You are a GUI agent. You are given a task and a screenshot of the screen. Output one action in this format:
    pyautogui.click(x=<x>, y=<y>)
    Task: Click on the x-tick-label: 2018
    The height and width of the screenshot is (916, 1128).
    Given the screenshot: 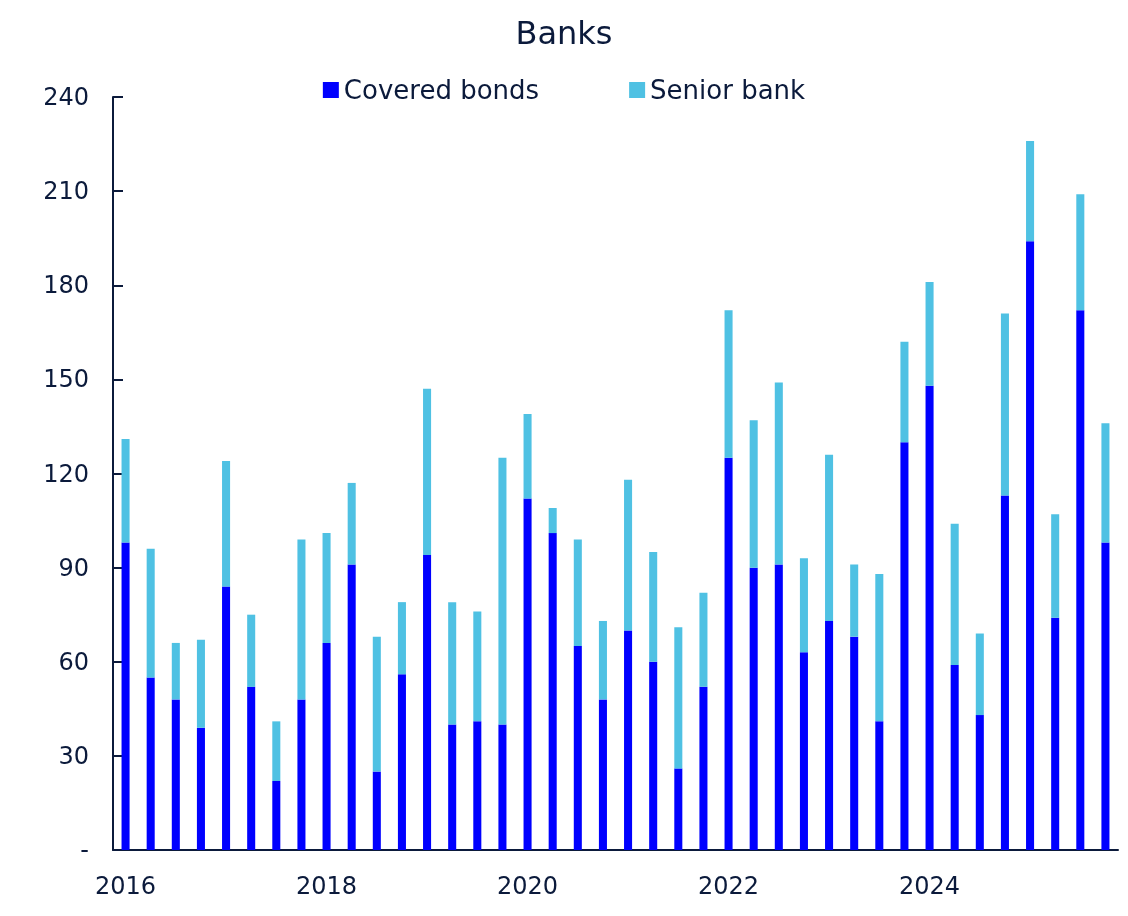 What is the action you would take?
    pyautogui.click(x=327, y=886)
    